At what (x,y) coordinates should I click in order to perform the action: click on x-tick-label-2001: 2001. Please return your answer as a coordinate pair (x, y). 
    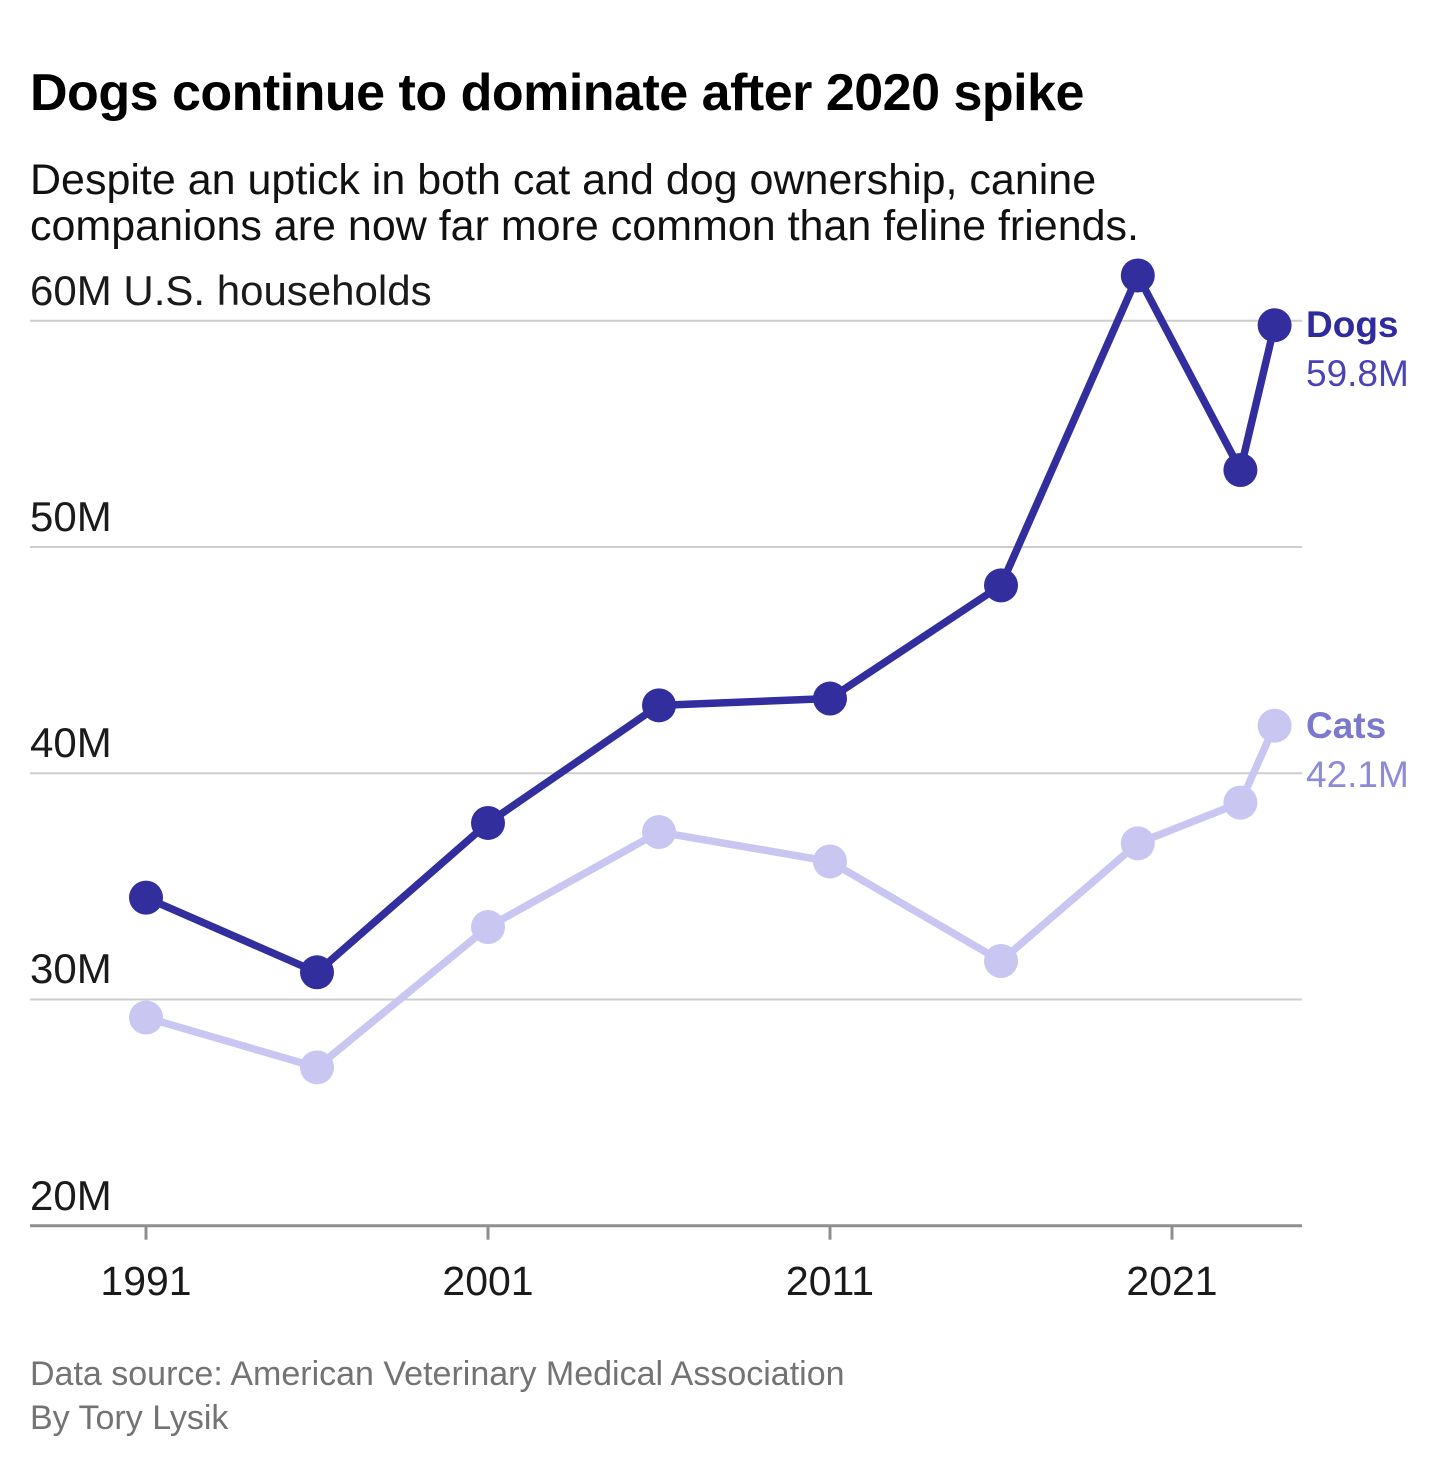
    Looking at the image, I should click on (488, 1281).